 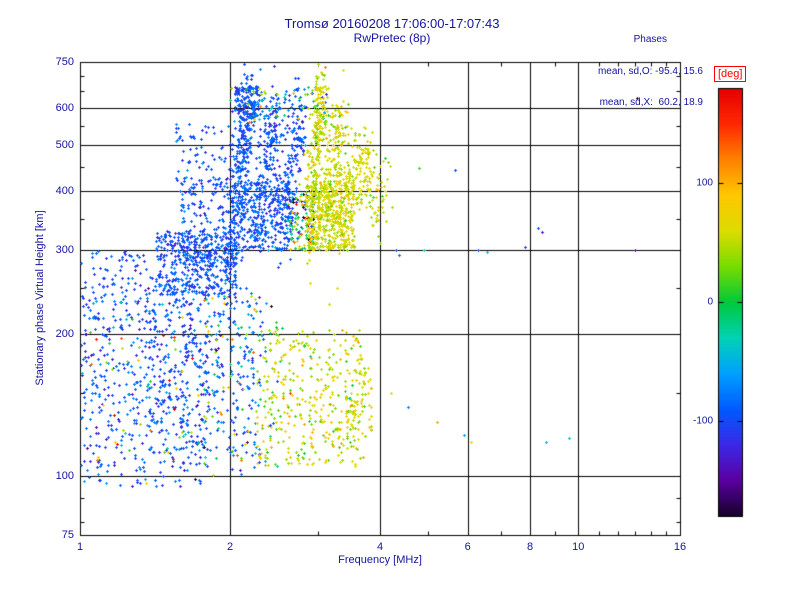 What do you see at coordinates (392, 38) in the screenshot?
I see `plot-subtitle: RwPretec (8p)` at bounding box center [392, 38].